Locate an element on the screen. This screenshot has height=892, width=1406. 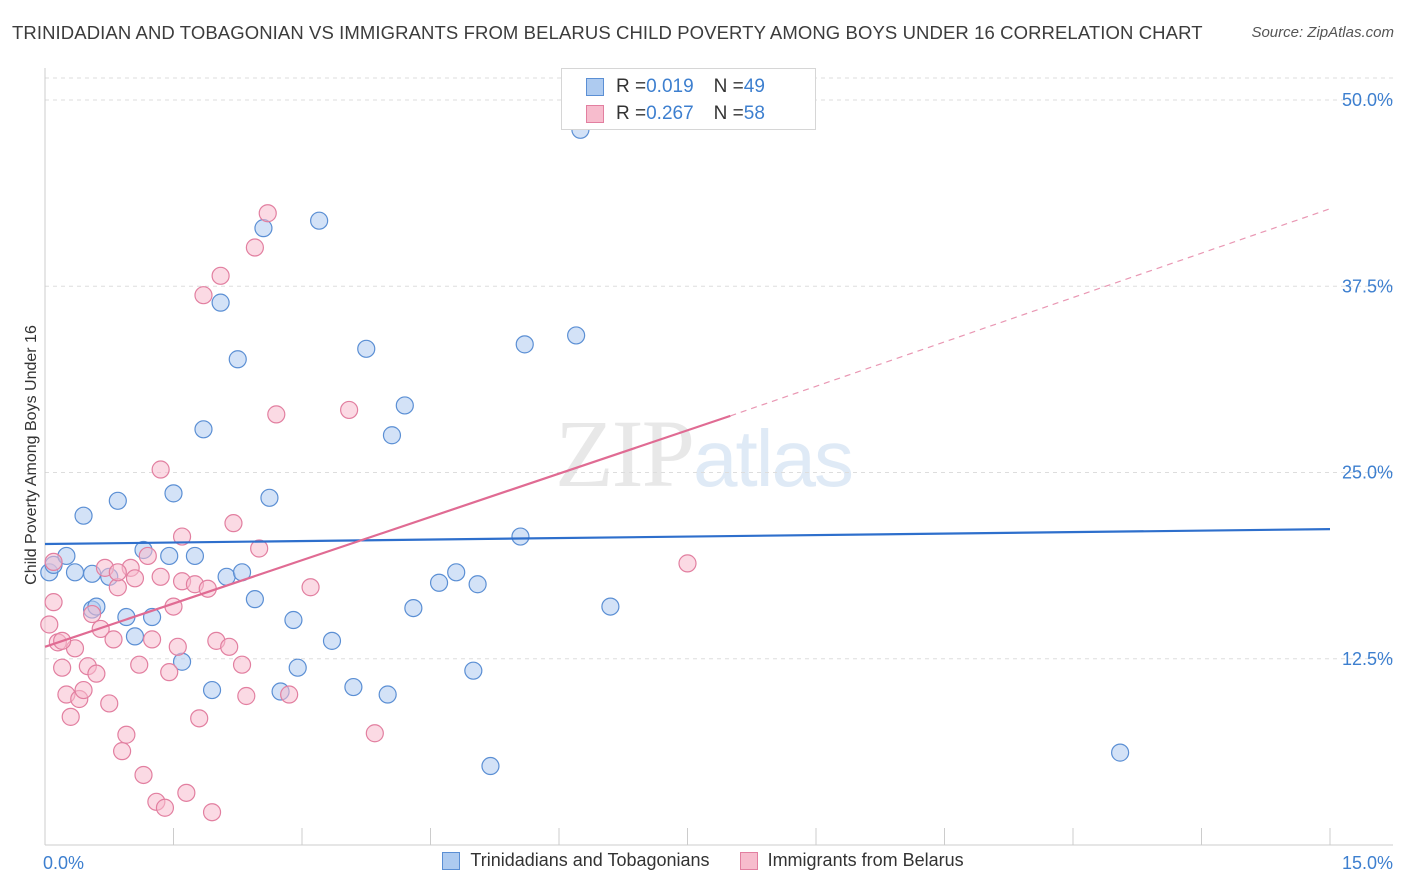
r-value: 0.019 is located at coordinates (670, 86).